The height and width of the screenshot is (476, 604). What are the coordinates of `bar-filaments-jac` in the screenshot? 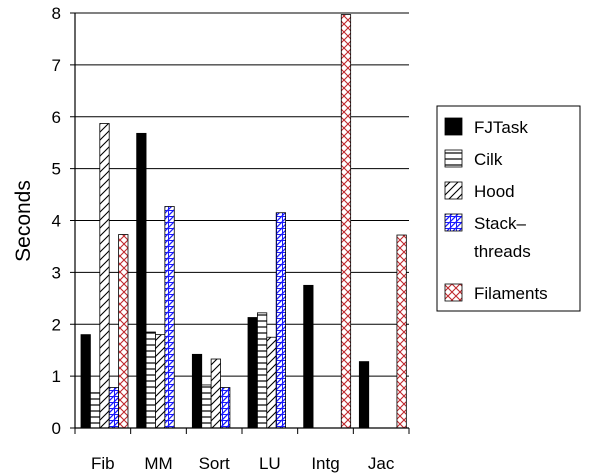 It's located at (401, 331).